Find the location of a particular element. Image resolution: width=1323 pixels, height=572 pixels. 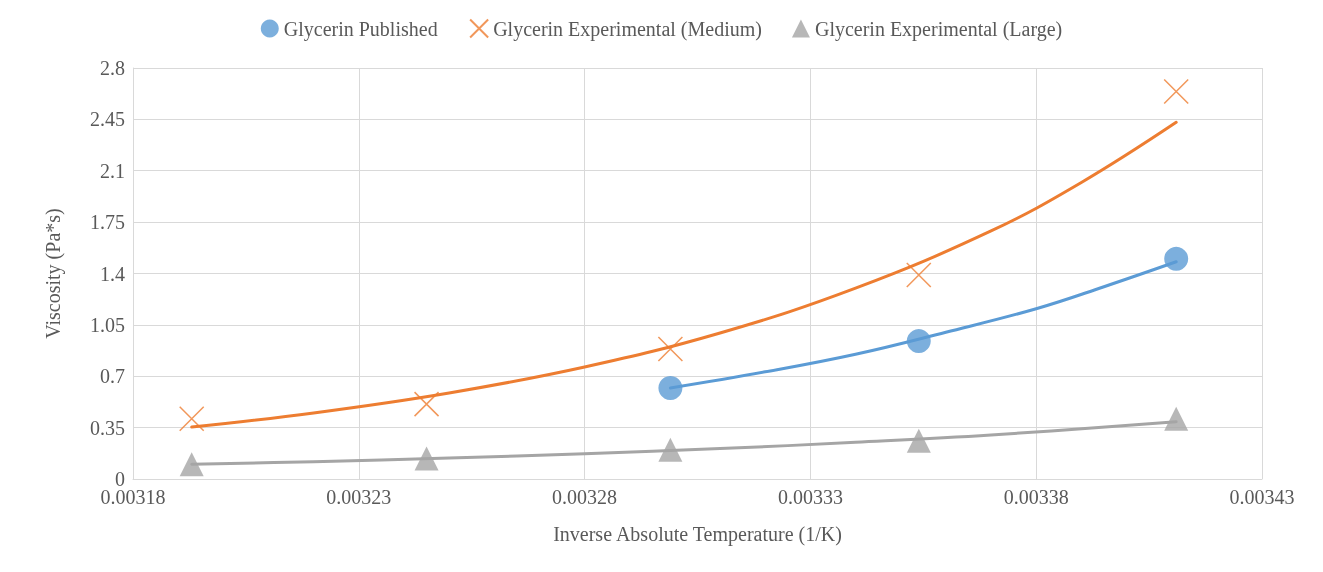

y-tick-label: 2.45 is located at coordinates (107, 119).